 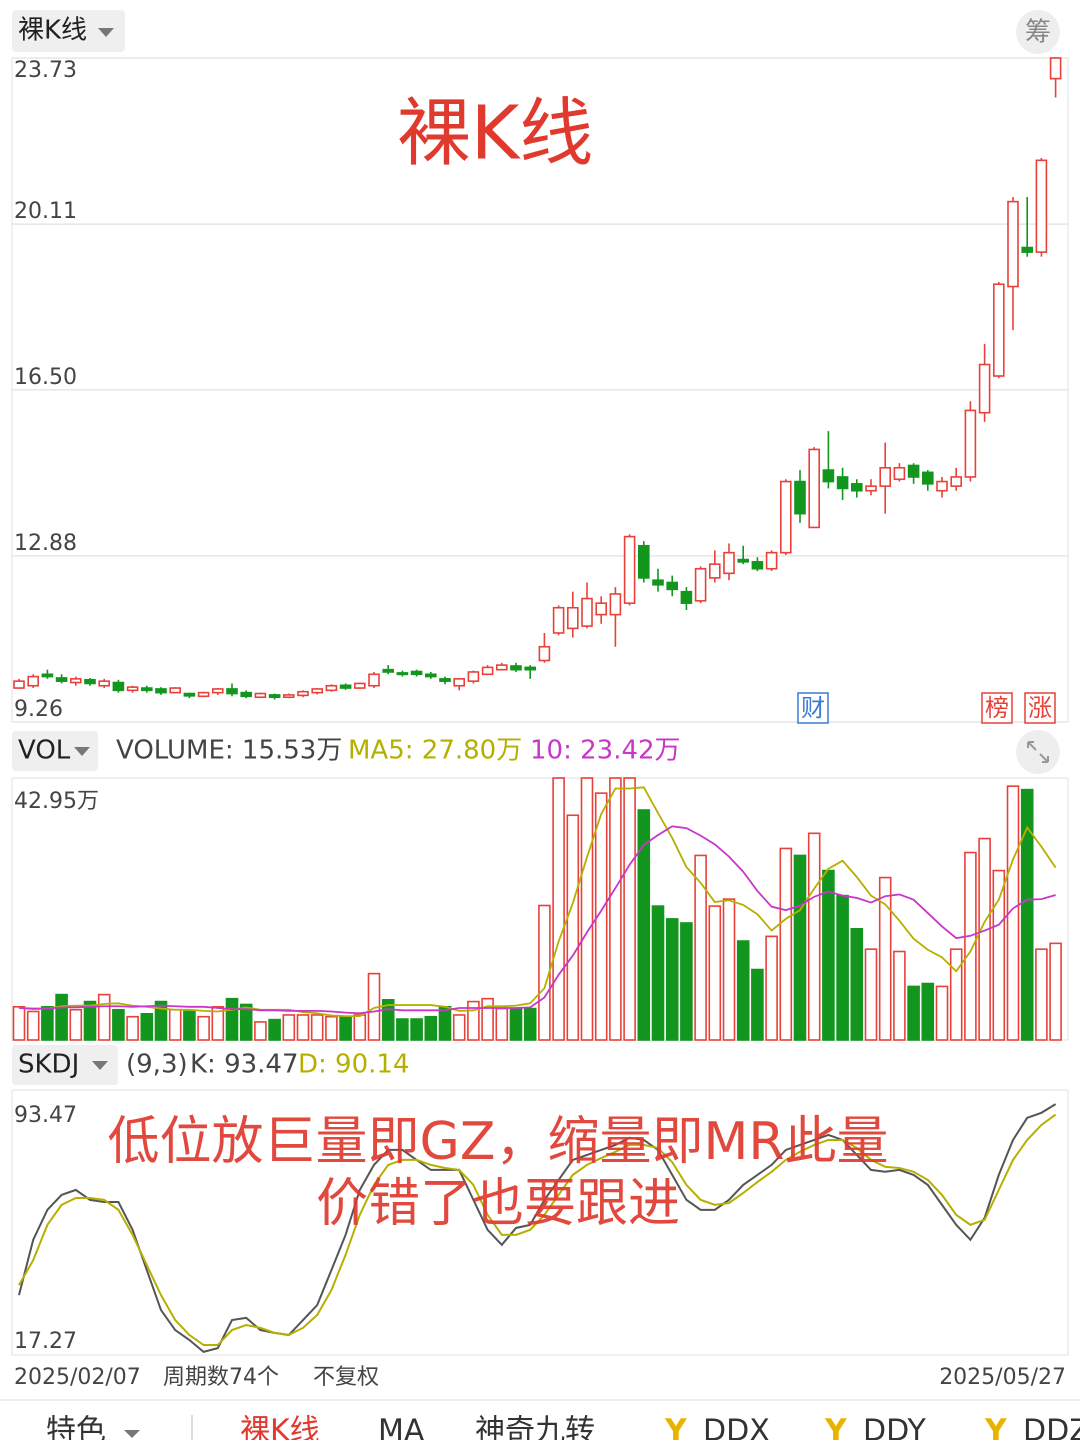 I want to click on period-count: 周期数74个, so click(x=221, y=1377).